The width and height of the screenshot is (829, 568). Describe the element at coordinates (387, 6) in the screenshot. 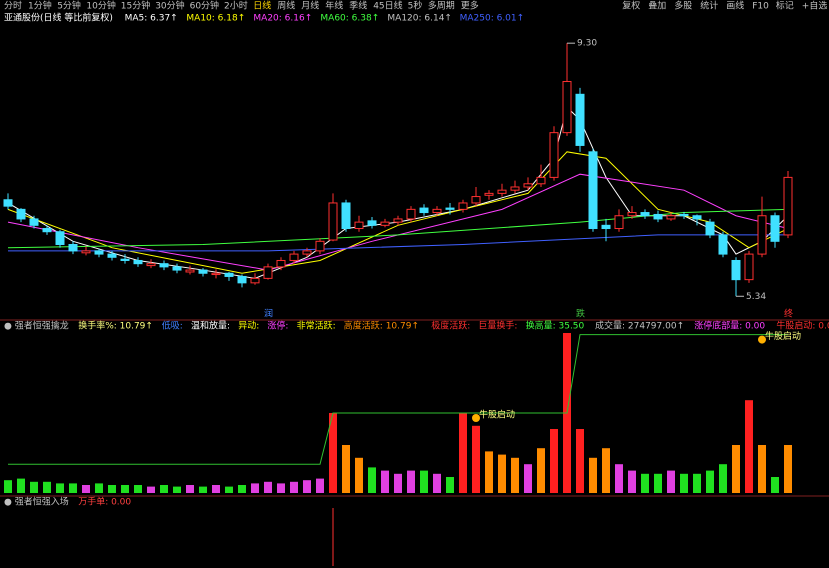

I see `toolbar-item: 45日线` at that location.